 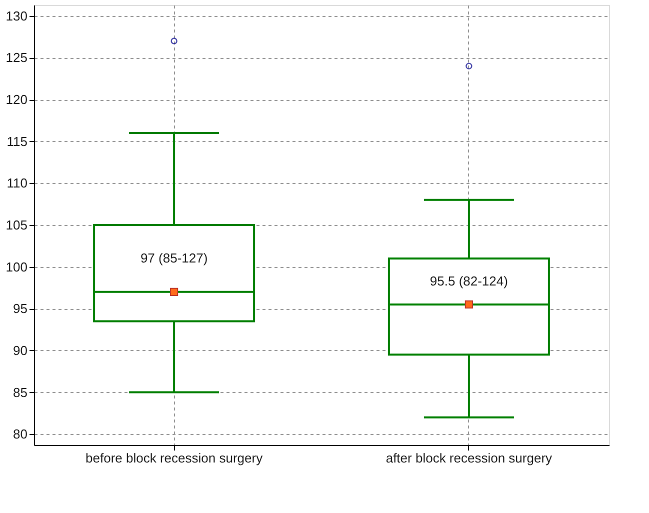 I want to click on y-tick-label: 100, so click(x=17, y=266).